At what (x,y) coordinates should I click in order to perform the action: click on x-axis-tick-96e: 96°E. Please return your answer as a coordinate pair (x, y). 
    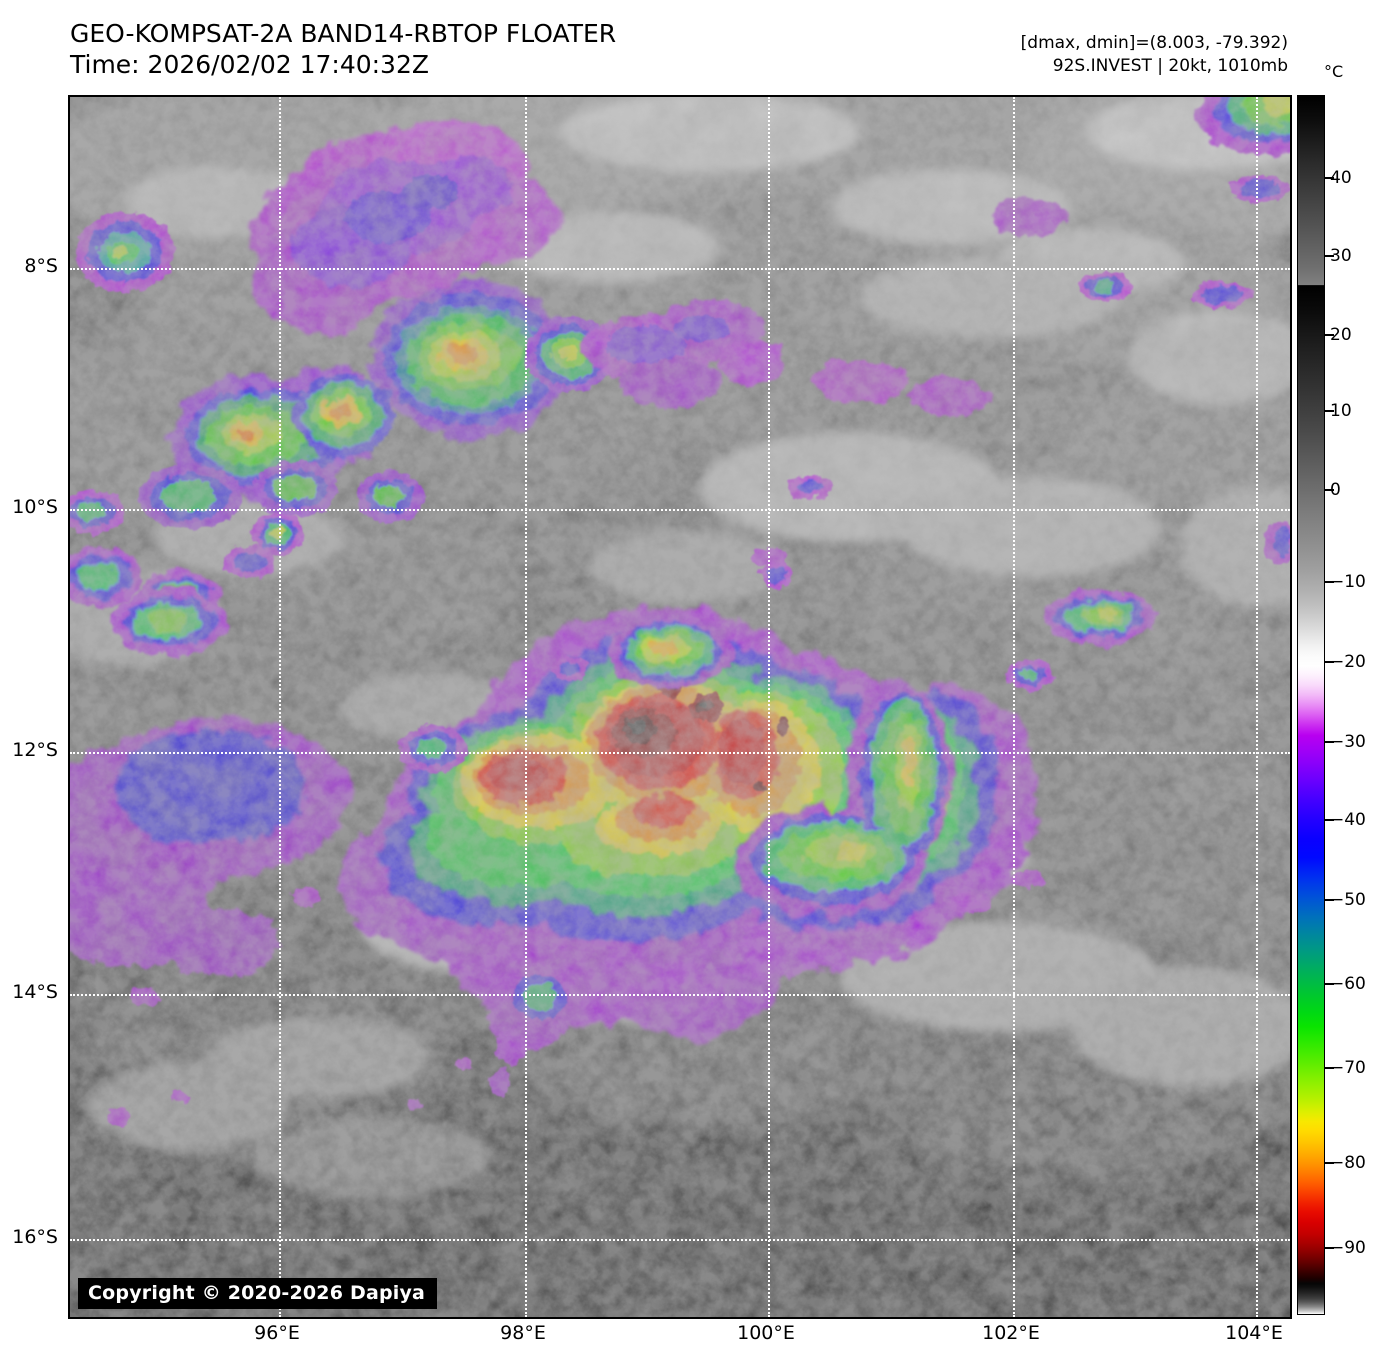
    Looking at the image, I should click on (277, 1333).